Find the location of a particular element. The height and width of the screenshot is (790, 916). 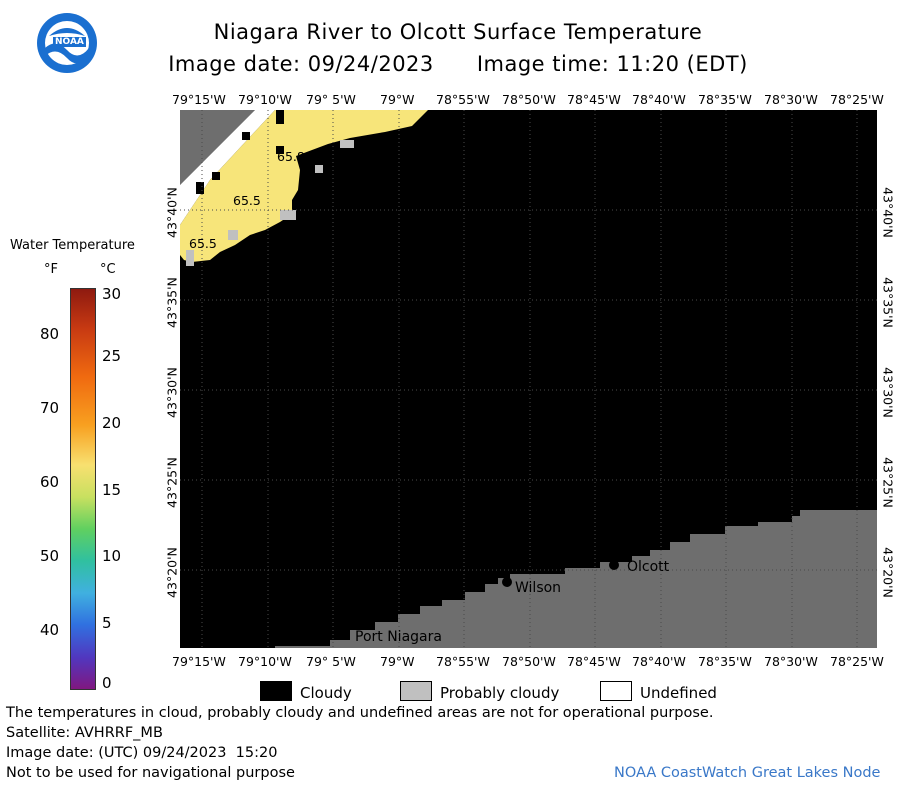

lon-tick-bottom: 78°25'W is located at coordinates (857, 661).